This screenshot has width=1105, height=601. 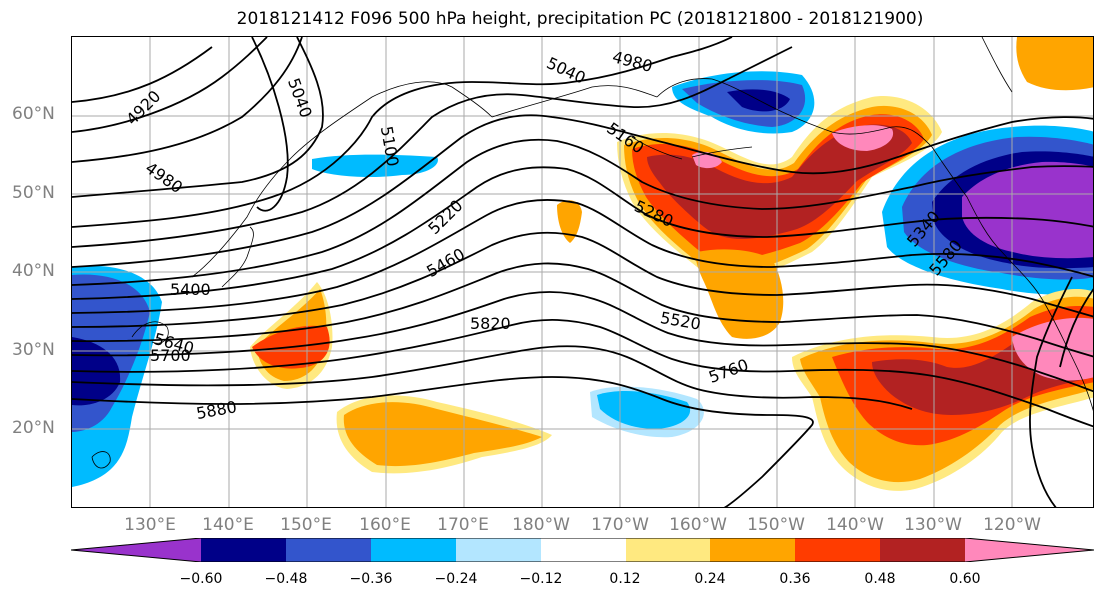 I want to click on colorbar, so click(x=582, y=550).